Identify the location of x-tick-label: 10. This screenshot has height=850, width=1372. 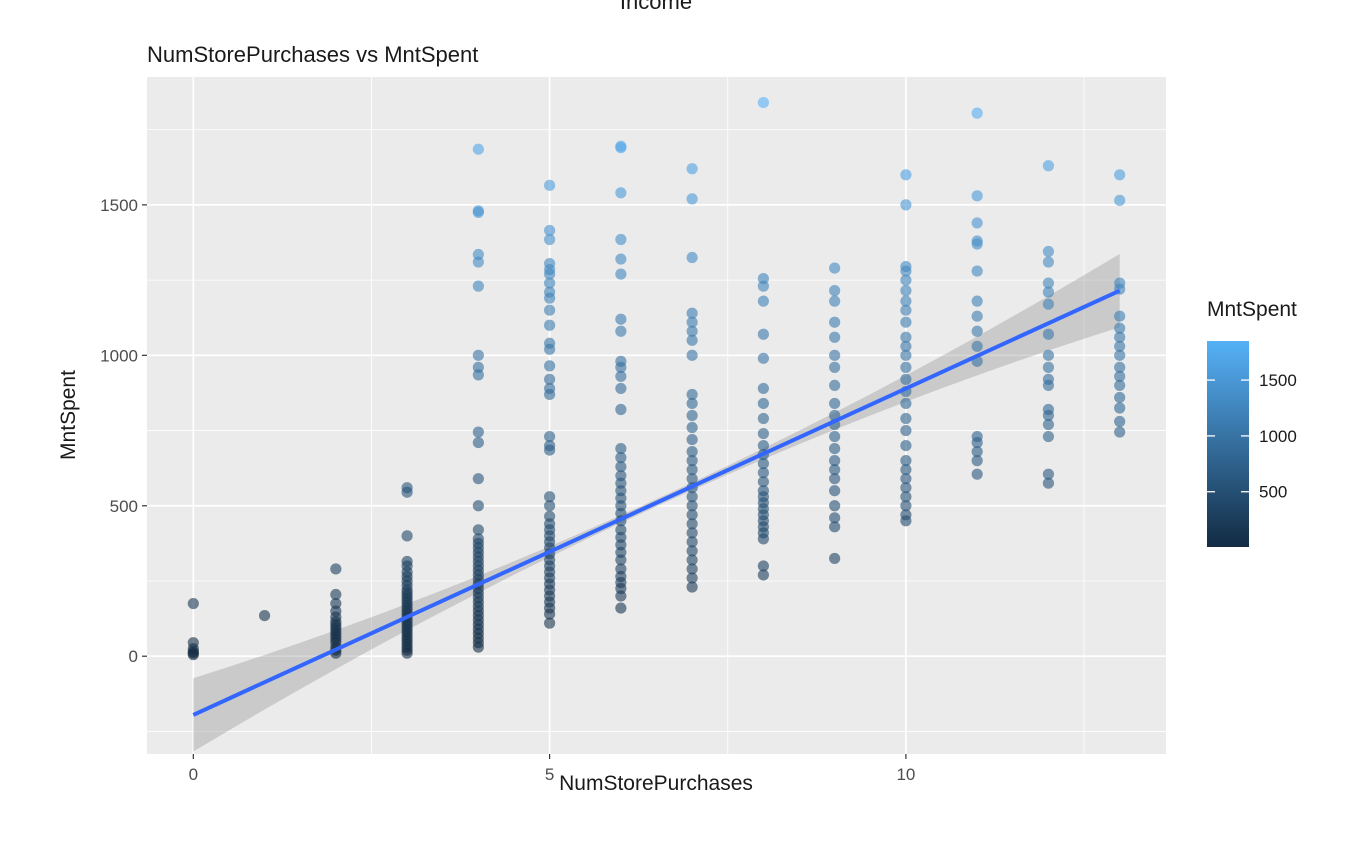
(905, 774).